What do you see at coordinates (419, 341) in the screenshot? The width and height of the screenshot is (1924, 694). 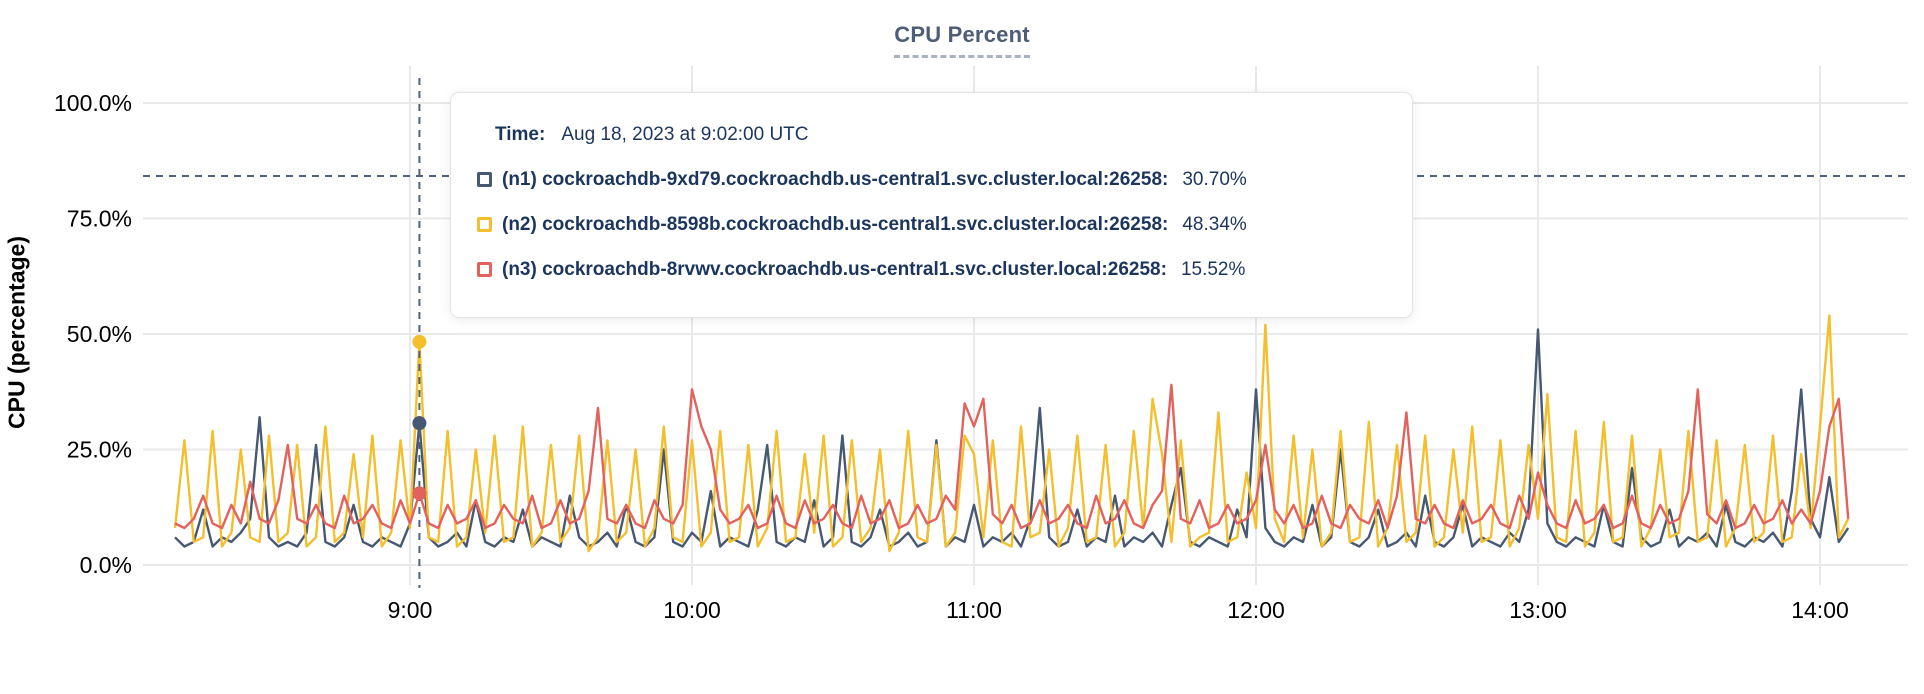 I see `cursor-point-n2` at bounding box center [419, 341].